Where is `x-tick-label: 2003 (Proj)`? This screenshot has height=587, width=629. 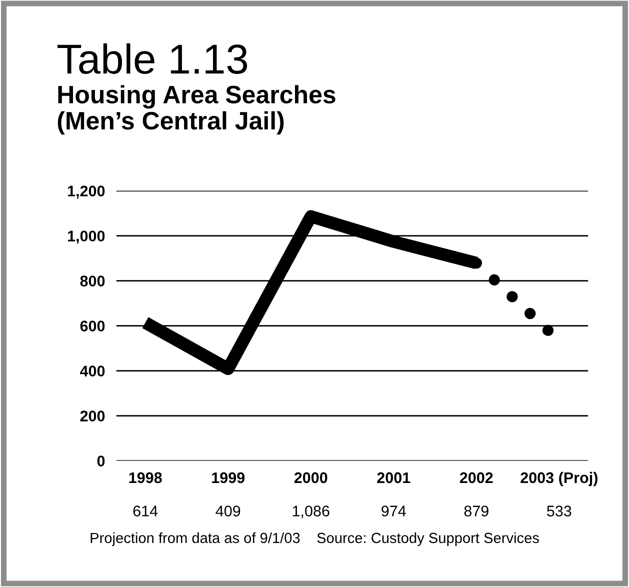
x-tick-label: 2003 (Proj) is located at coordinates (559, 479).